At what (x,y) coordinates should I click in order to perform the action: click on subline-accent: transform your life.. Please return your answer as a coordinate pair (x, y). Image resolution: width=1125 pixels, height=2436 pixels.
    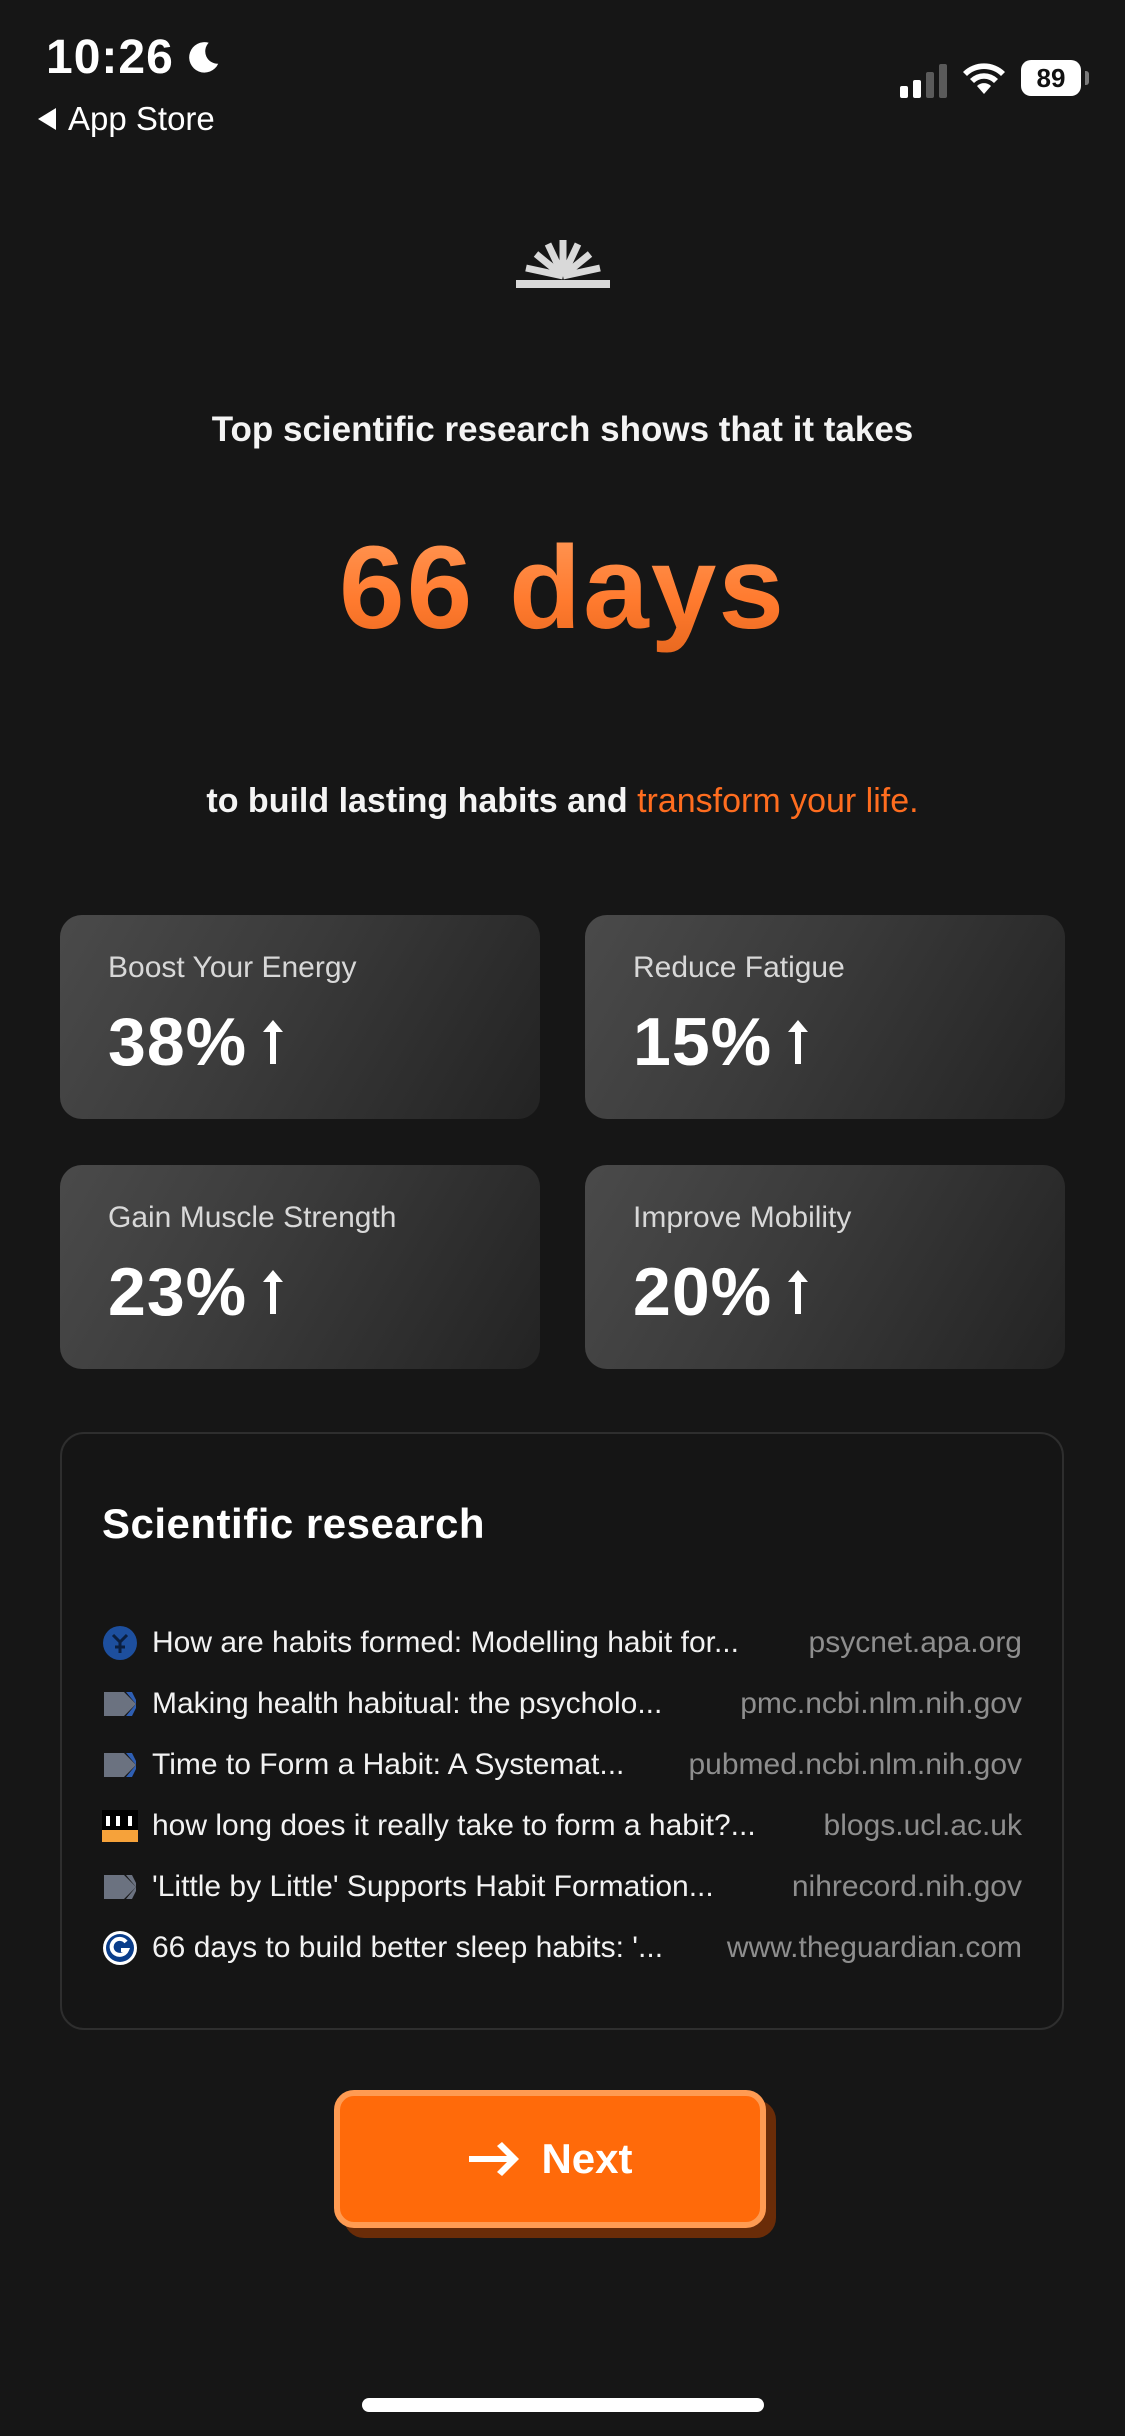
    Looking at the image, I should click on (778, 801).